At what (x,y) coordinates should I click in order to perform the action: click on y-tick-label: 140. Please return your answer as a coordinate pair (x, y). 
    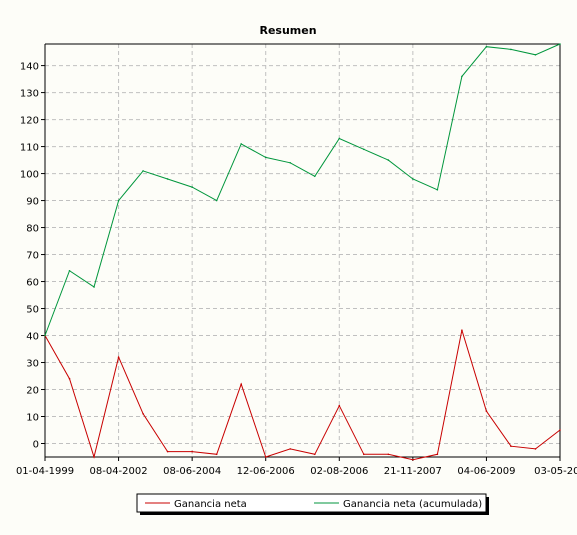
    Looking at the image, I should click on (29, 67).